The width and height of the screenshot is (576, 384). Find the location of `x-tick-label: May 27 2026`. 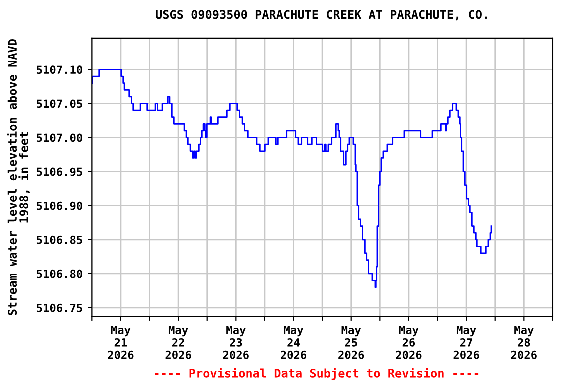

x-tick-label: May 27 2026 is located at coordinates (467, 343).